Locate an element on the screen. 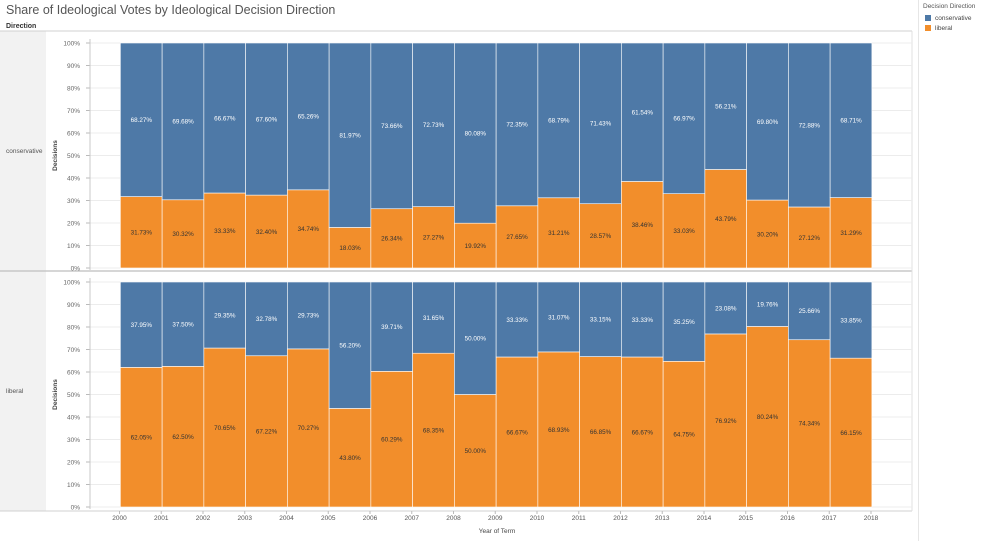 The width and height of the screenshot is (1000, 541). data-label-liberal: 30.20% is located at coordinates (768, 234).